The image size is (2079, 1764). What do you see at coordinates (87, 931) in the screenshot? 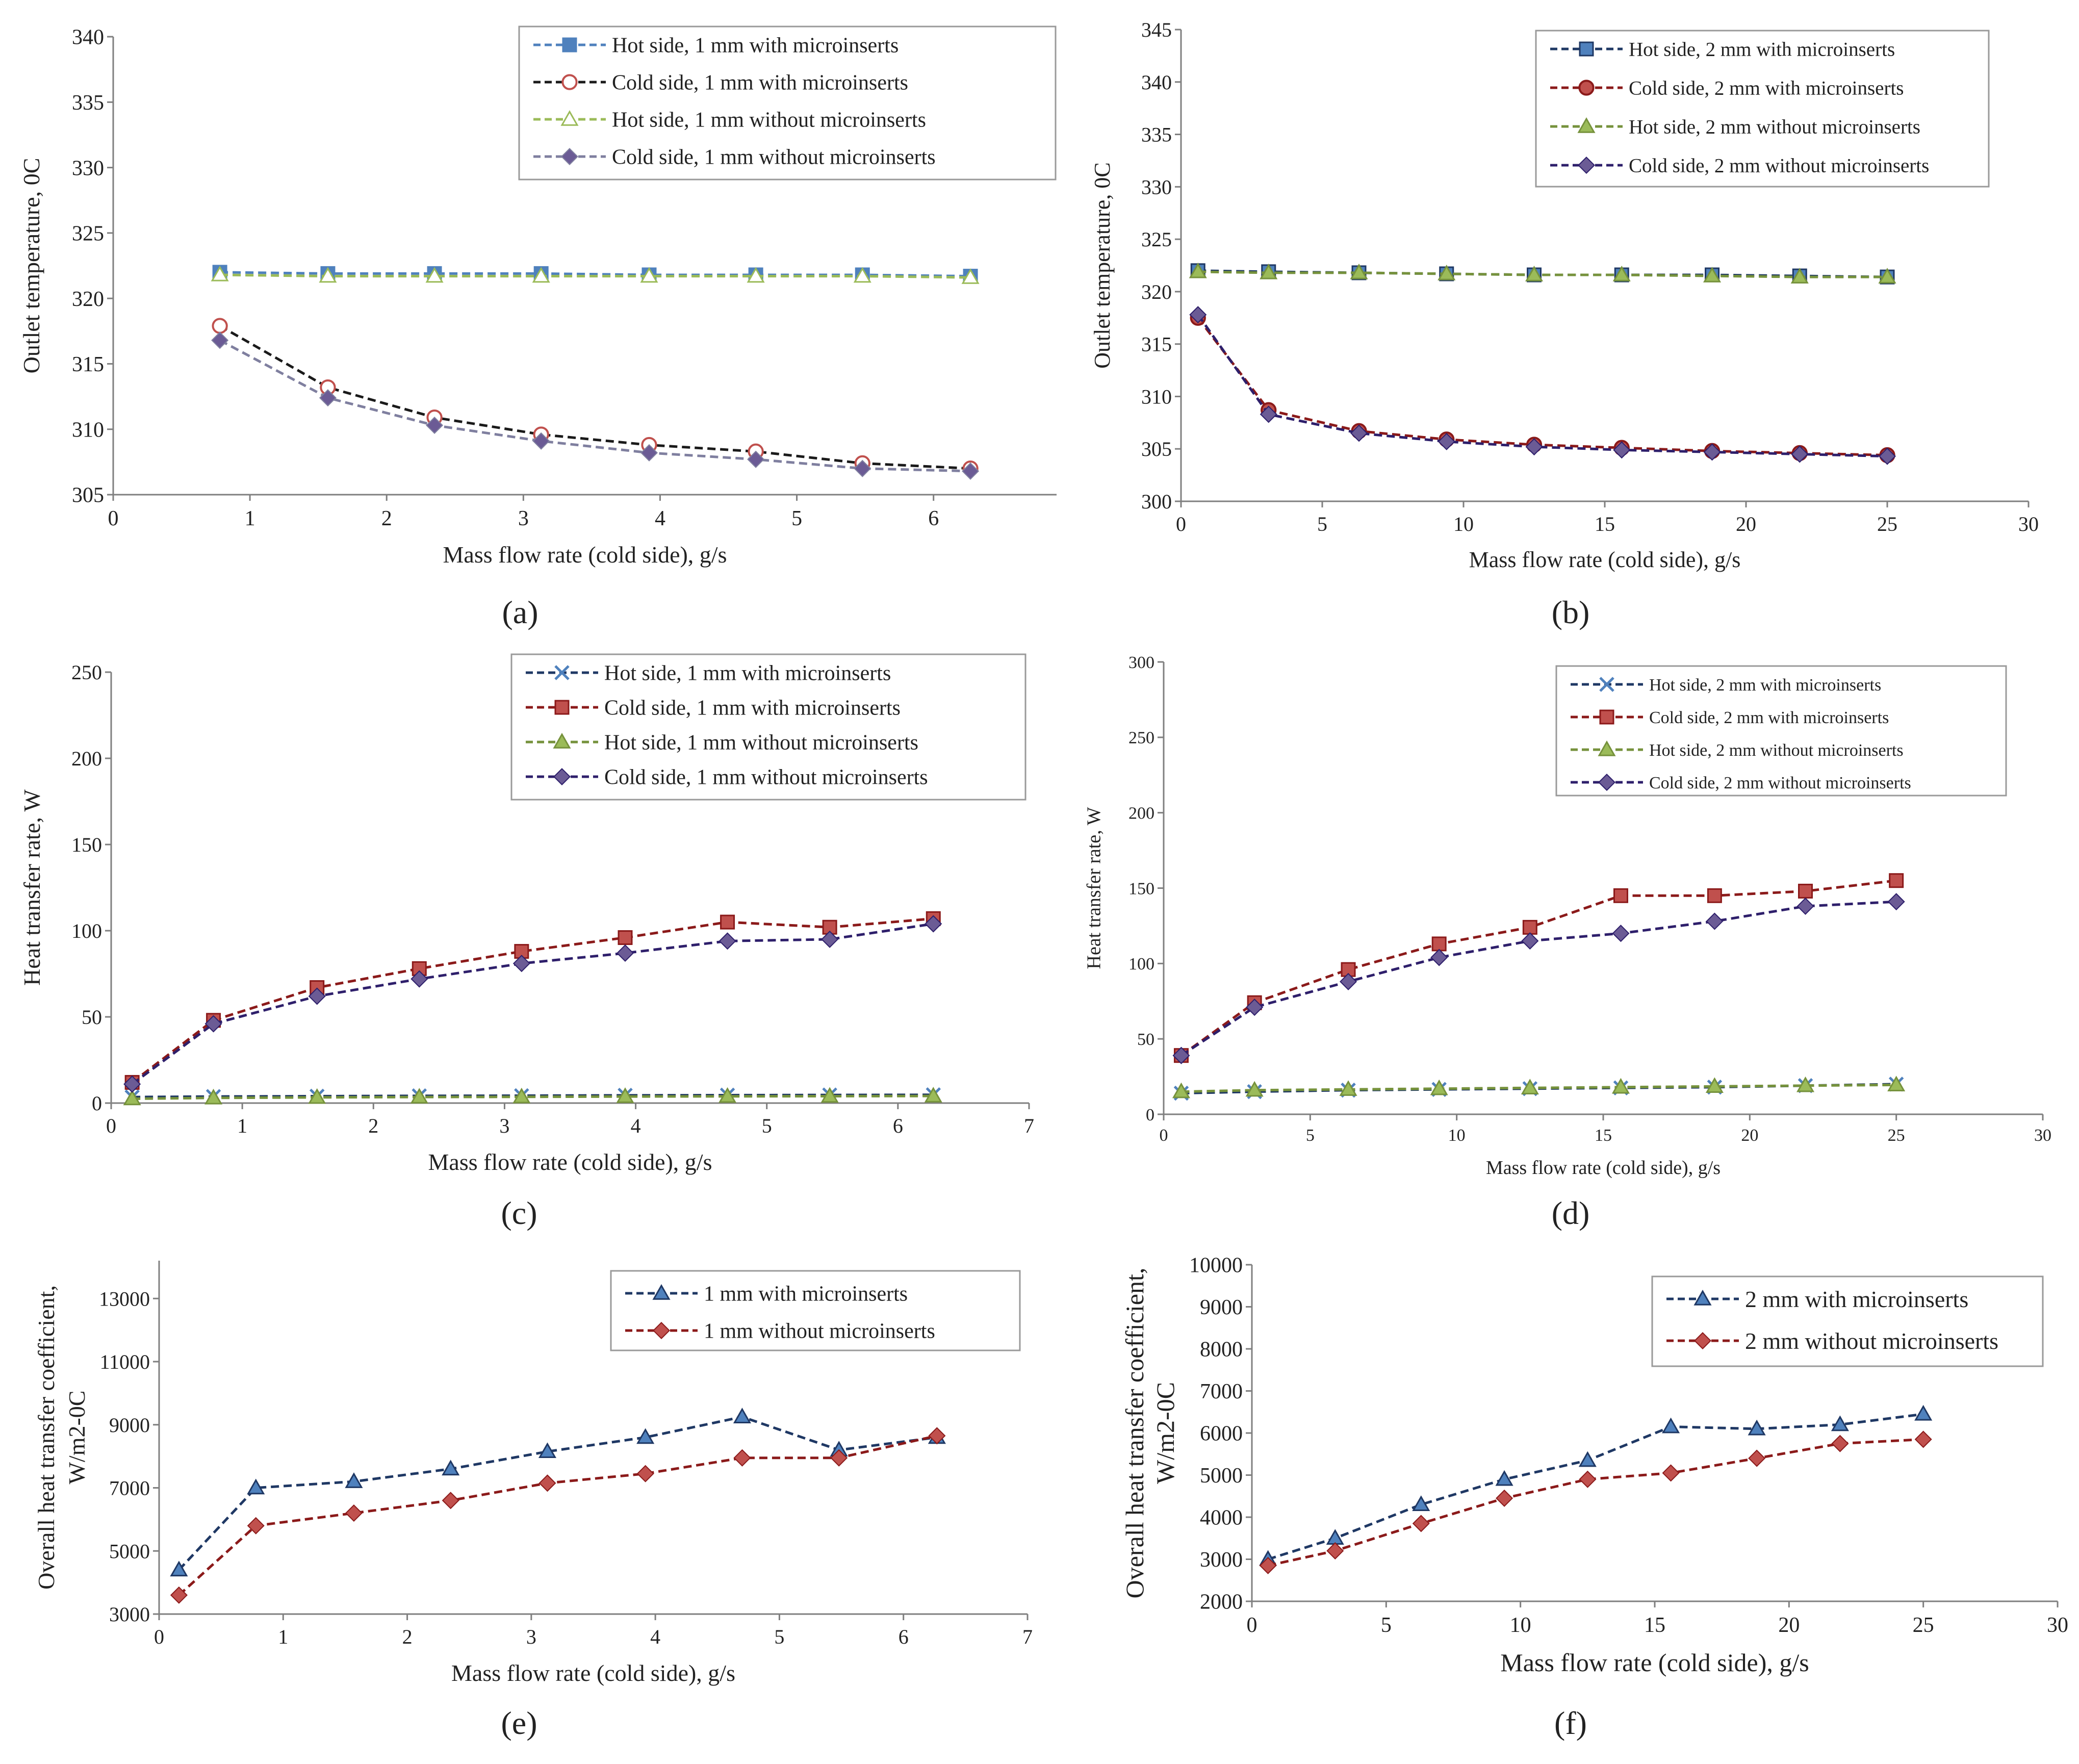
I see `y-tick-label: 100` at bounding box center [87, 931].